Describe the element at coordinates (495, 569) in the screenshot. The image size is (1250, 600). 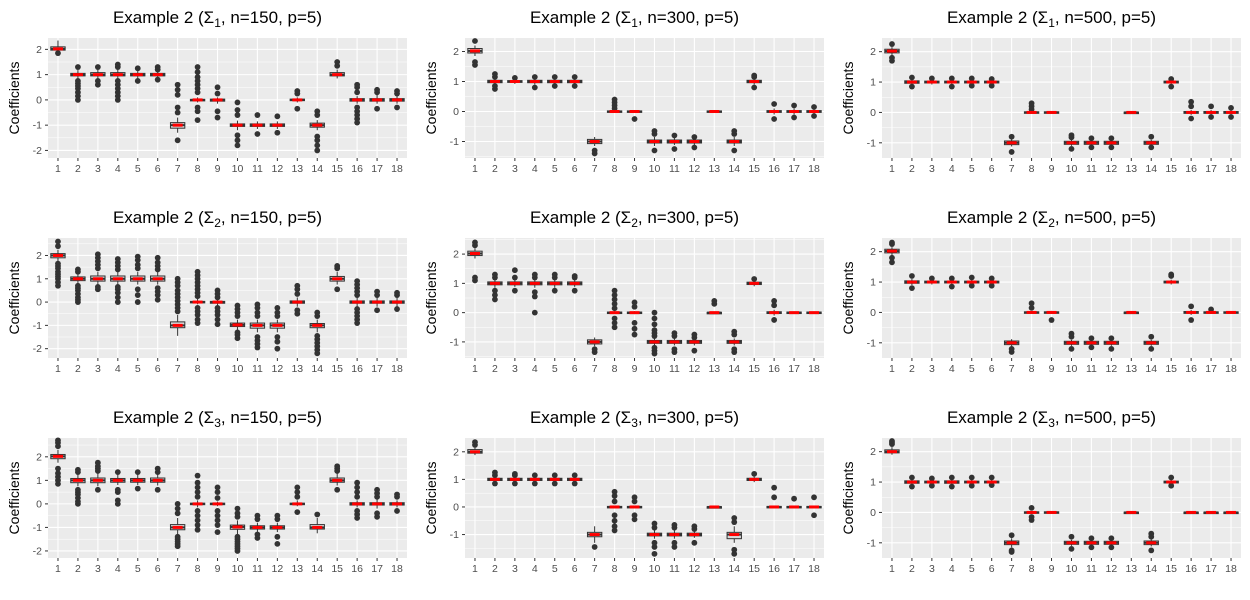
I see `x-tick-label: 2` at that location.